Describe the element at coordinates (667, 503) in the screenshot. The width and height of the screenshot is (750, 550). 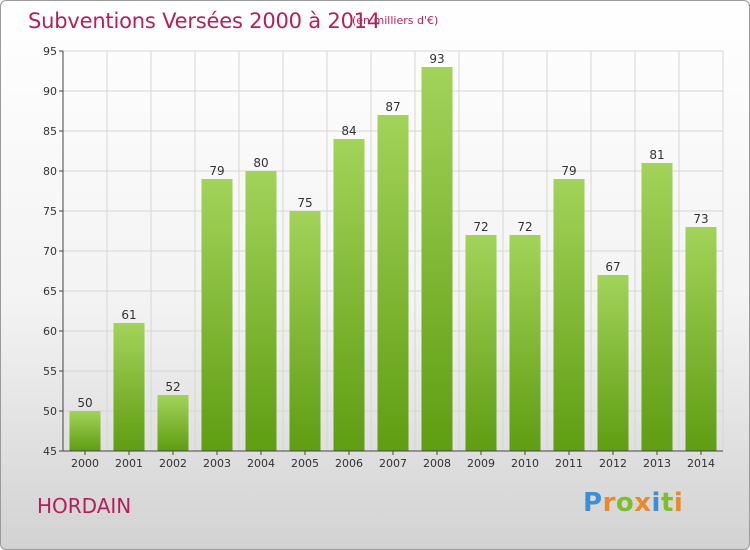
I see `logo-letter: t` at that location.